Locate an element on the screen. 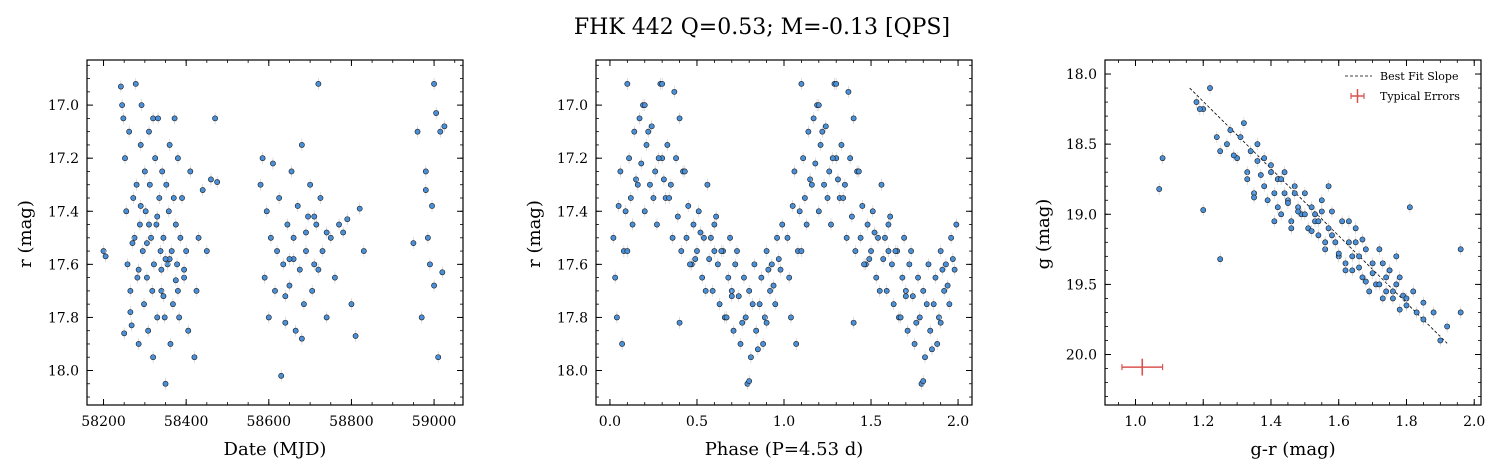 This screenshot has height=473, width=1507. legend-best-fit-label: Best Fit Slope is located at coordinates (1419, 76).